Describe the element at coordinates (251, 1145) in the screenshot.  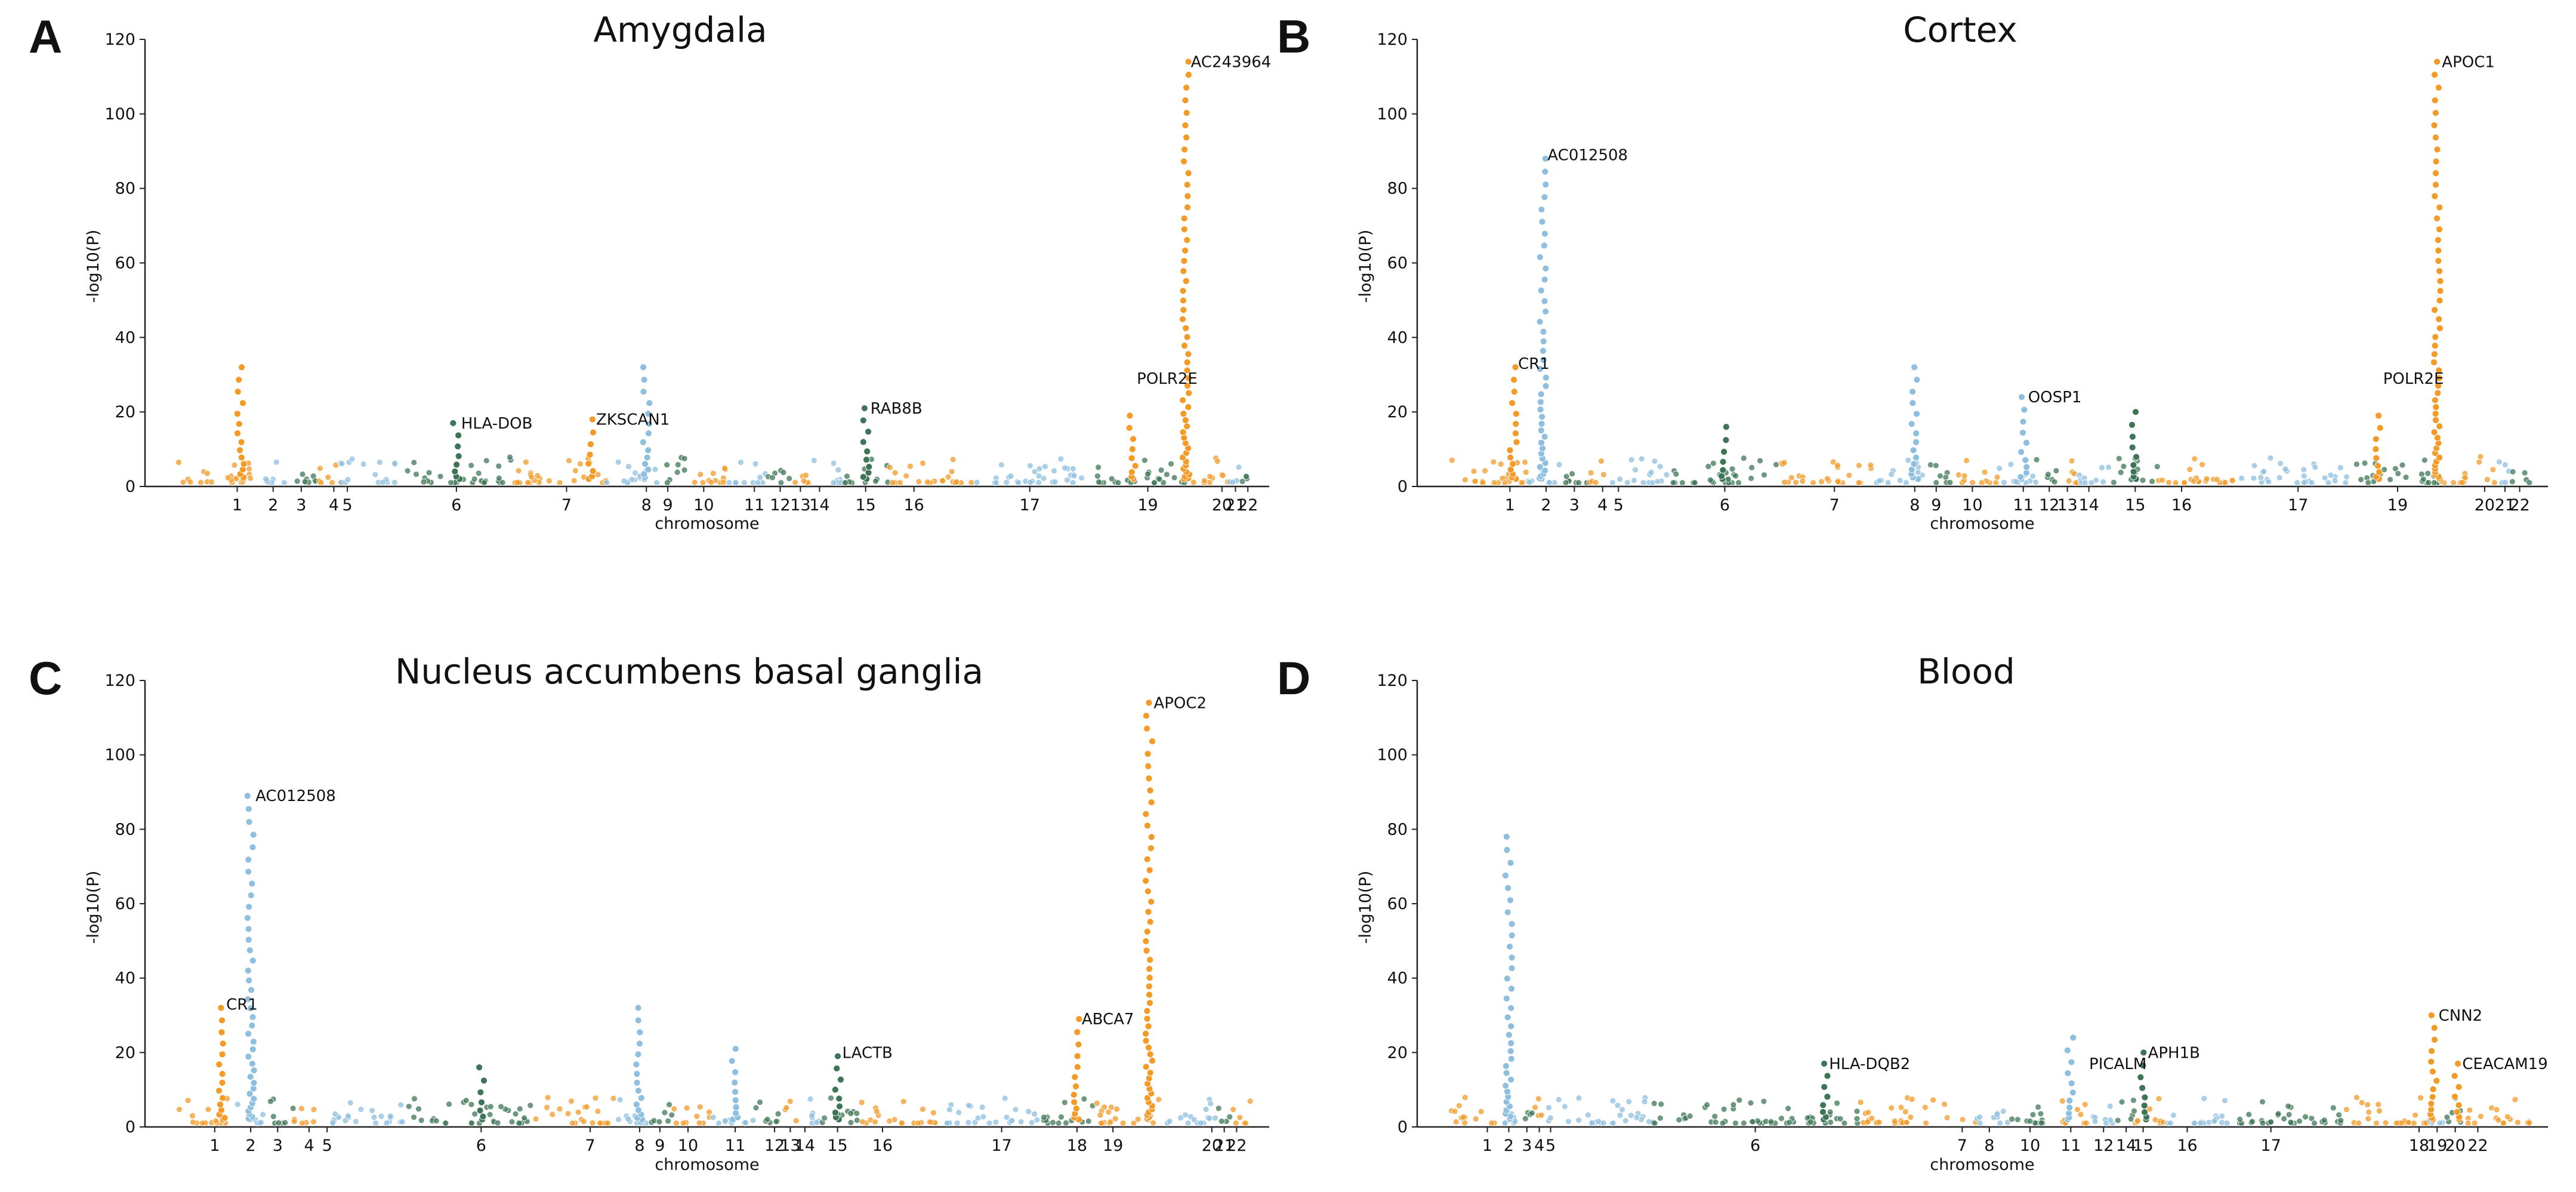
I see `chromosome-tick-label: 2` at that location.